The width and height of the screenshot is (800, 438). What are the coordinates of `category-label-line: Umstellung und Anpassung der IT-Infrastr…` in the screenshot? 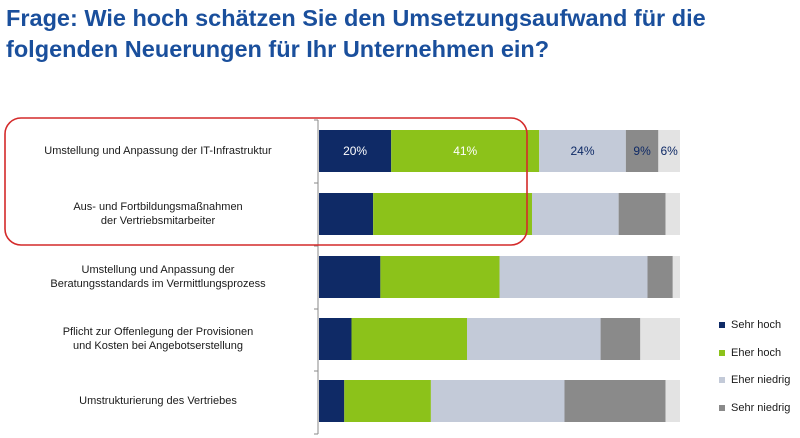 It's located at (158, 151).